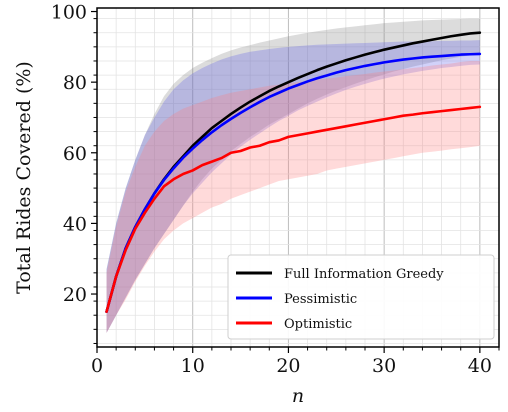 This screenshot has width=508, height=412. I want to click on legend-label-3: Optimistic, so click(318, 324).